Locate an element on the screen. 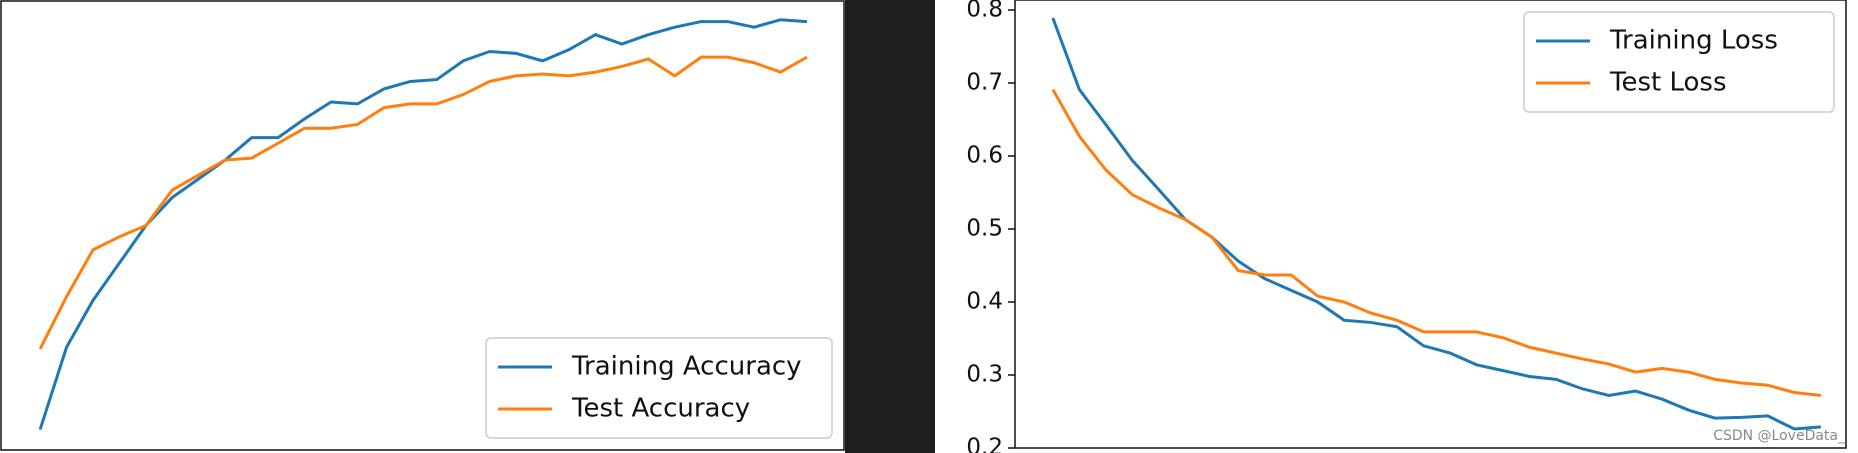 This screenshot has width=1858, height=453. y-tick-label: 0.8 is located at coordinates (984, 11).